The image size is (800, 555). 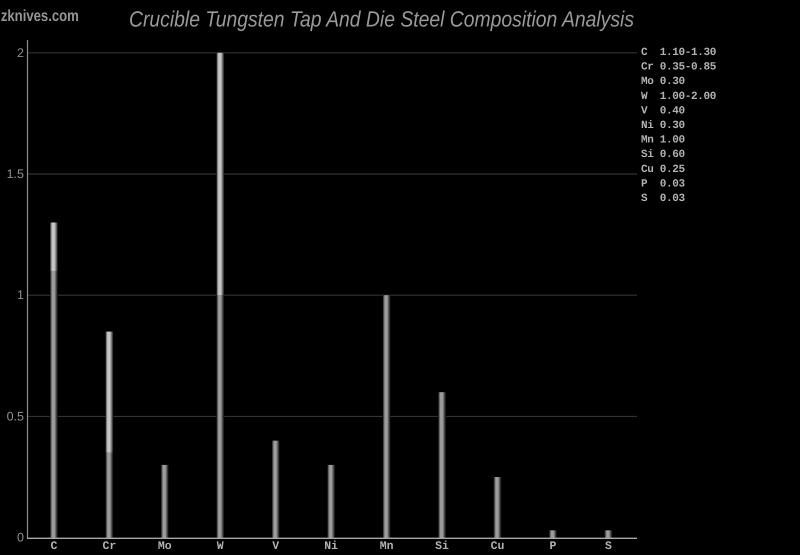 What do you see at coordinates (387, 546) in the screenshot?
I see `svg-text: Mn` at bounding box center [387, 546].